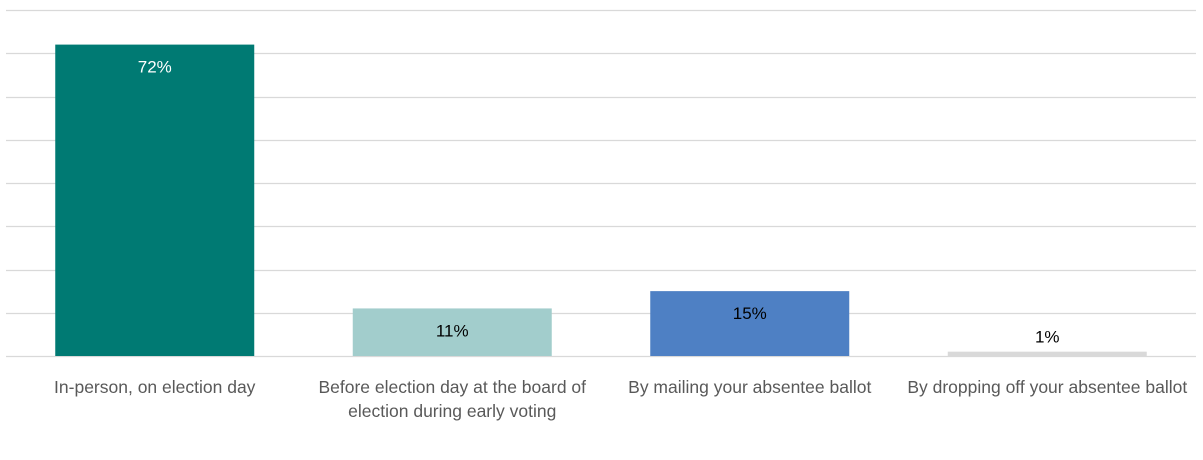 Image resolution: width=1203 pixels, height=460 pixels. Describe the element at coordinates (1047, 337) in the screenshot. I see `bar-value-label: 1%` at that location.